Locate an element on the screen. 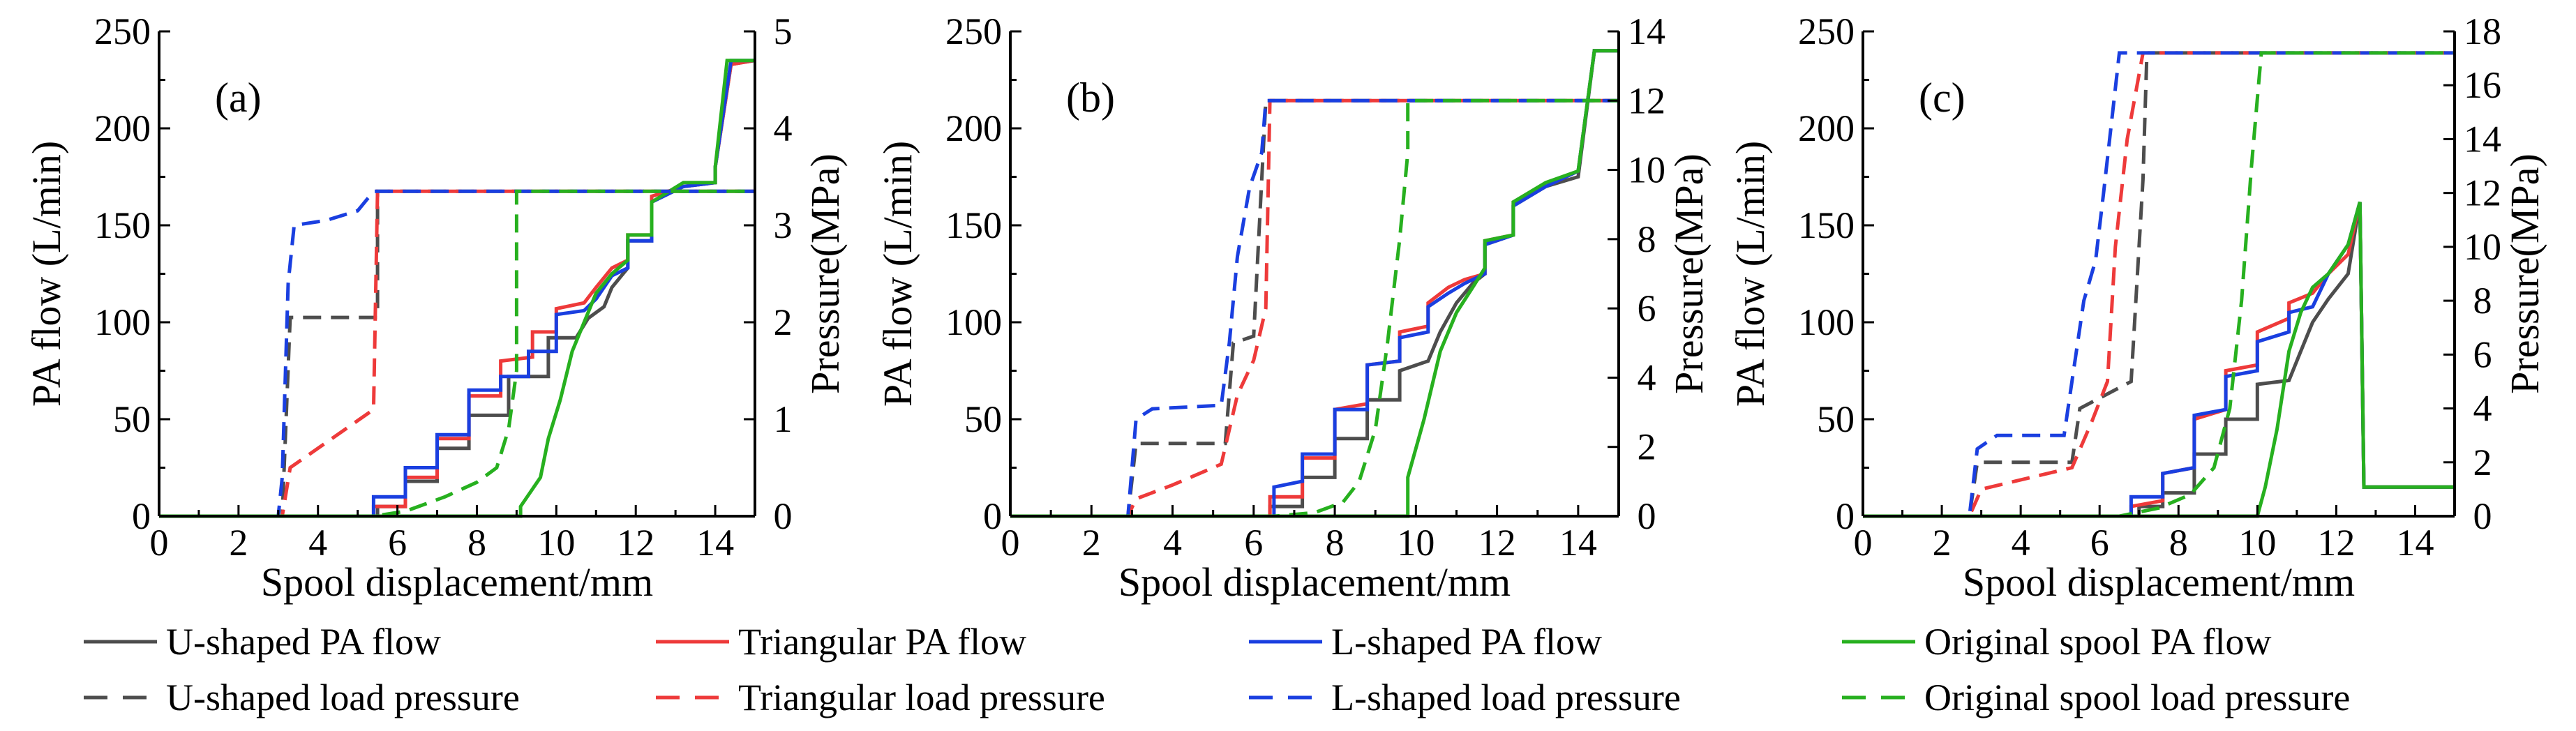 This screenshot has height=731, width=2576. y2-tick-label: 18 is located at coordinates (2482, 31).